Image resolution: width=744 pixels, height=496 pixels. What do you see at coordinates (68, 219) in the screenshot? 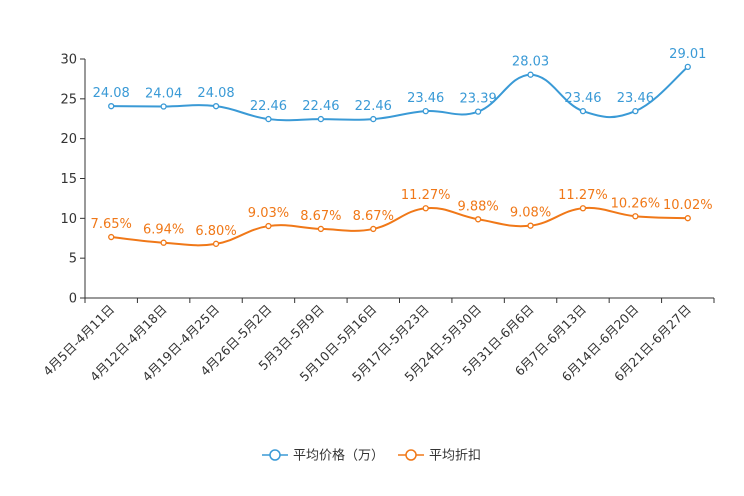
I see `y-tick-label: 10` at bounding box center [68, 219].